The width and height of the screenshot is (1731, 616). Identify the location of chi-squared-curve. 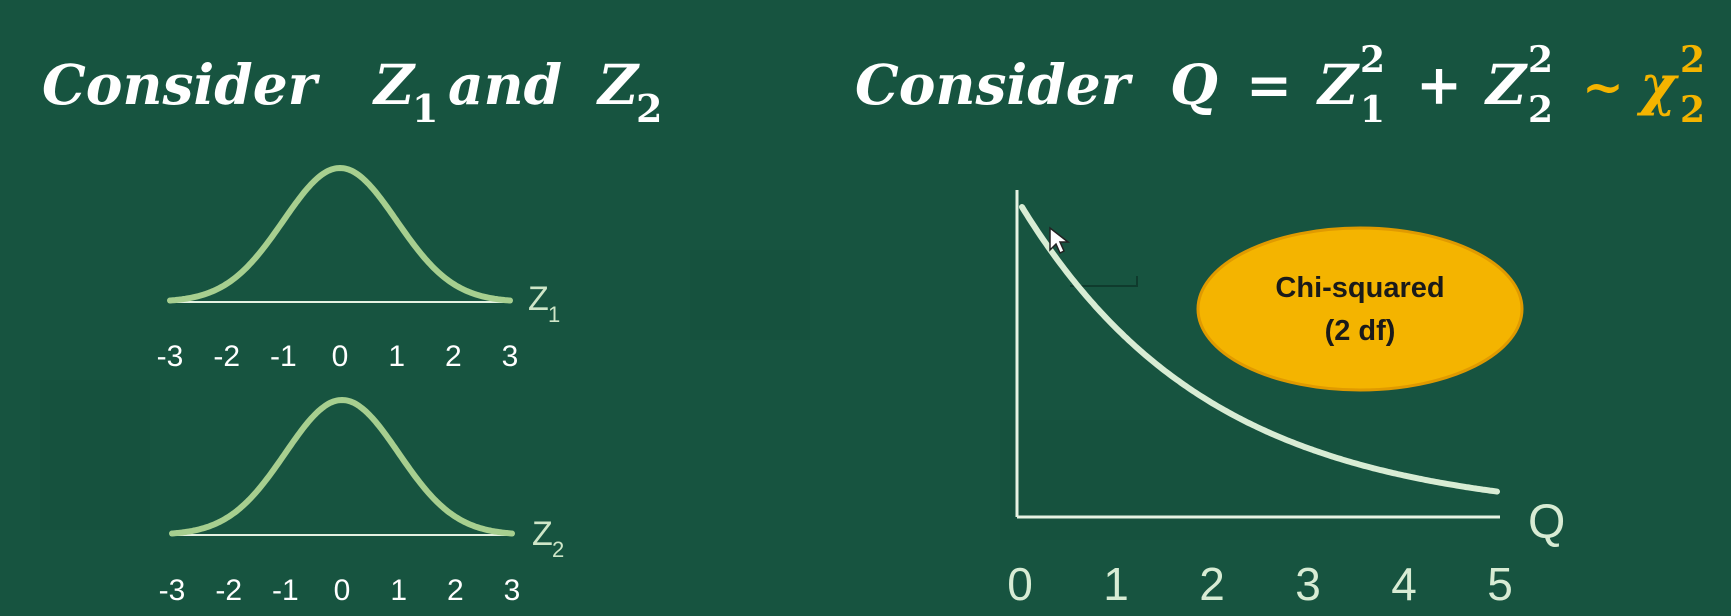
(1259, 349).